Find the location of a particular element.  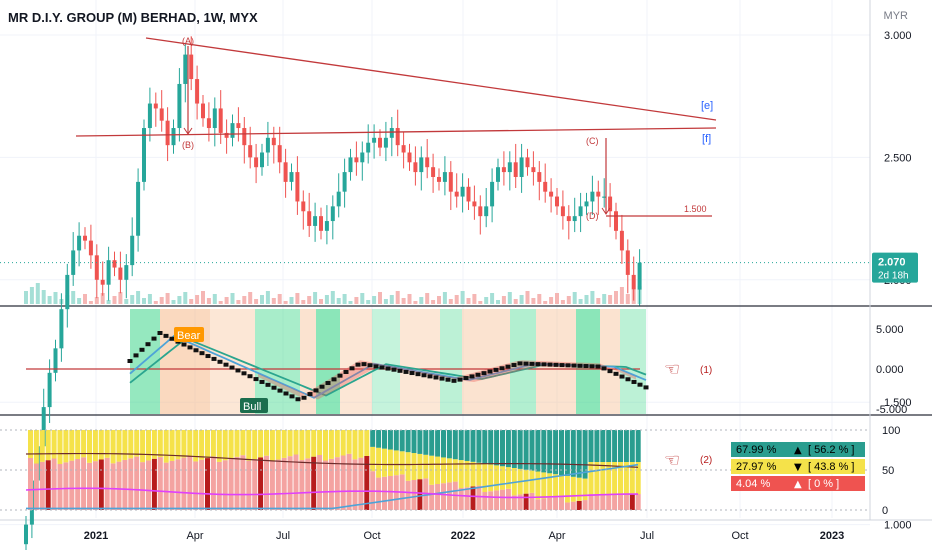

pointing-hand-icon: ☜ is located at coordinates (672, 369).